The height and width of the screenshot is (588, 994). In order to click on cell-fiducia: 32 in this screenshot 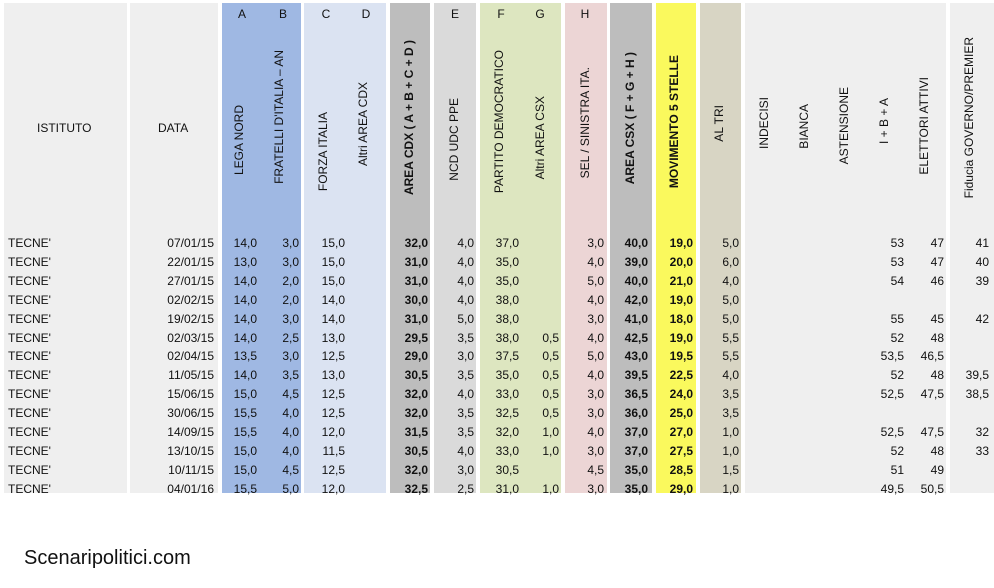, I will do `click(982, 432)`.